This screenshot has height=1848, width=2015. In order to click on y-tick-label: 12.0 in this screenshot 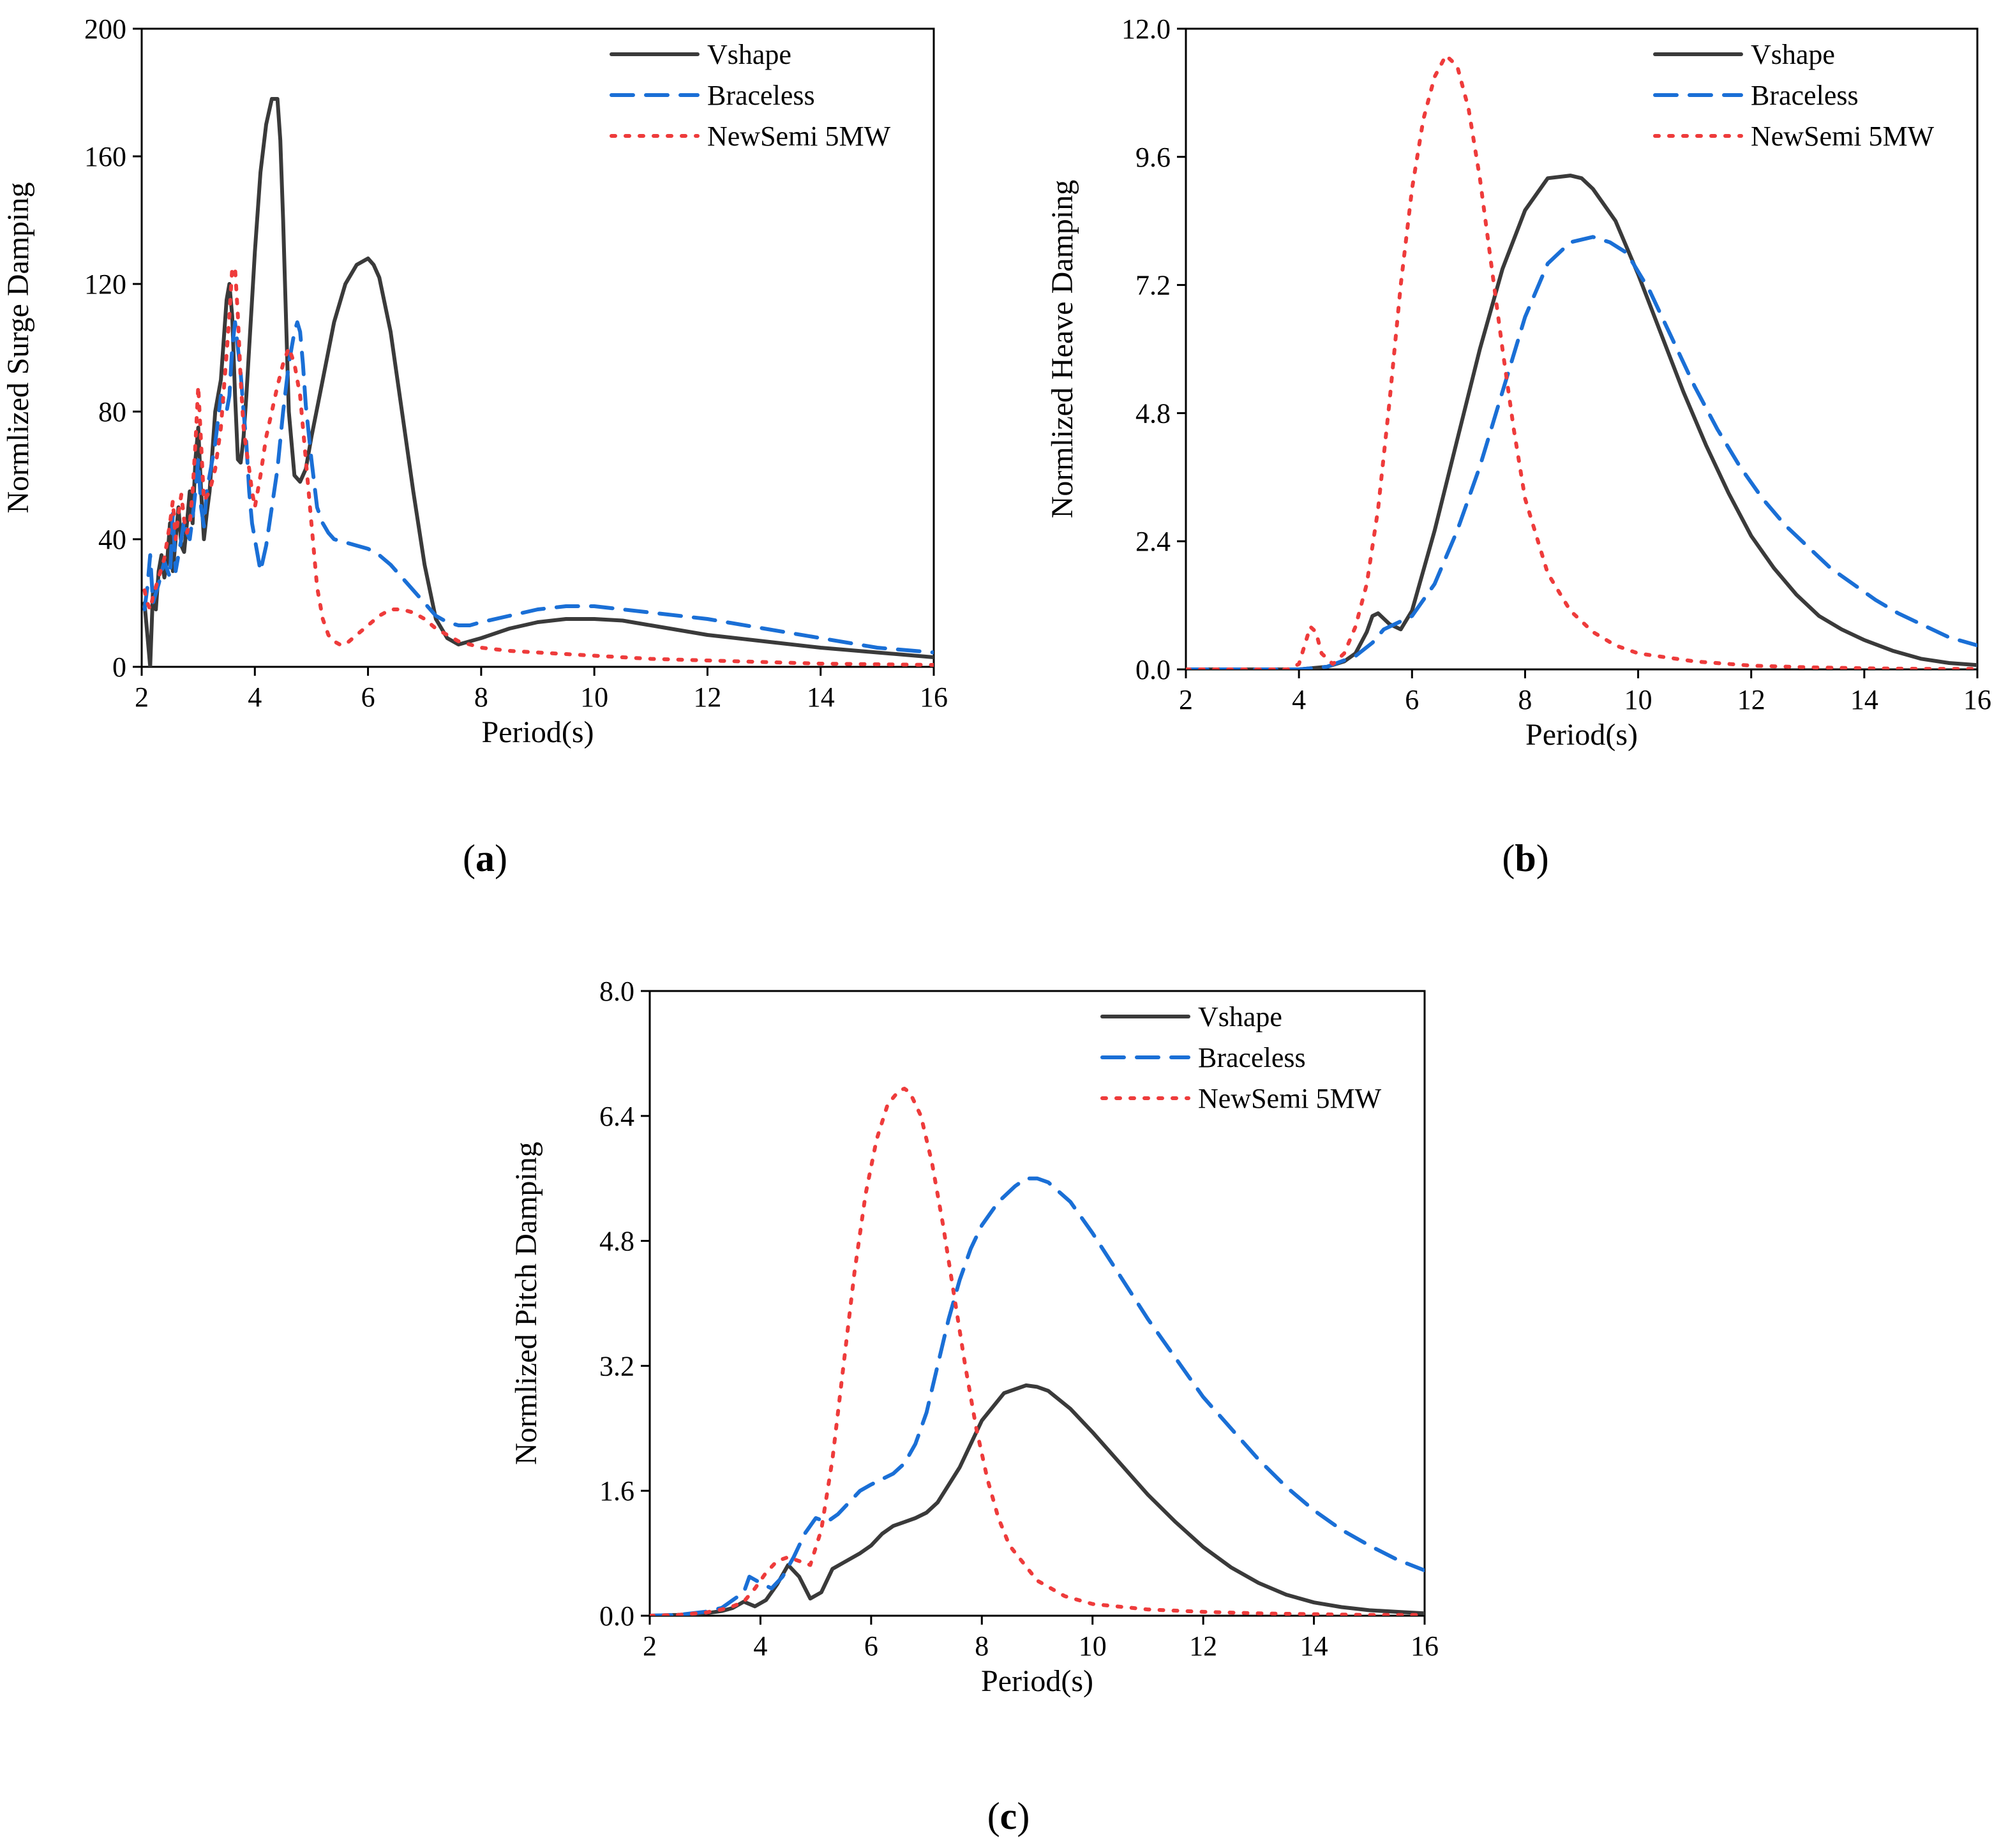, I will do `click(1146, 29)`.